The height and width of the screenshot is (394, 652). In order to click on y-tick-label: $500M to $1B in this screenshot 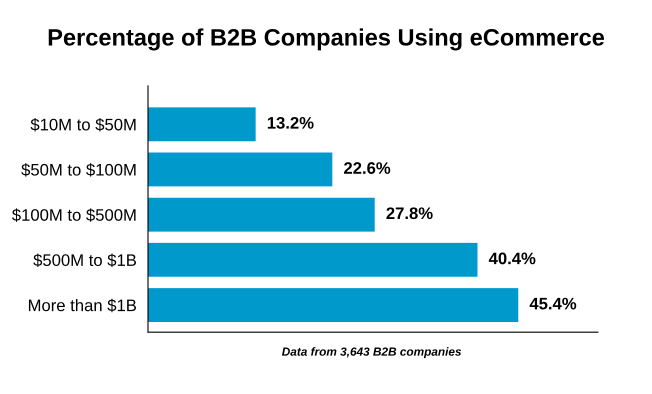, I will do `click(84, 261)`.